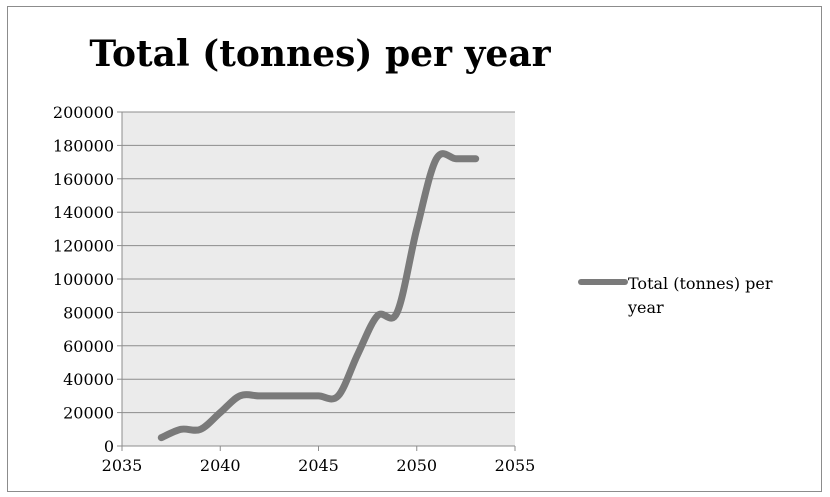 The height and width of the screenshot is (497, 830). I want to click on legend-label: Total (tonnes) per year, so click(700, 295).